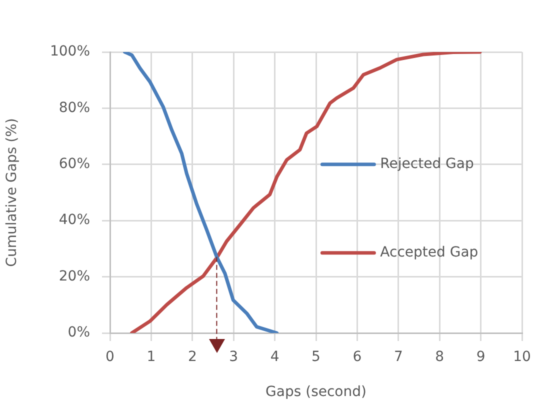 The height and width of the screenshot is (405, 556). What do you see at coordinates (70, 52) in the screenshot?
I see `y-tick-label: 100%` at bounding box center [70, 52].